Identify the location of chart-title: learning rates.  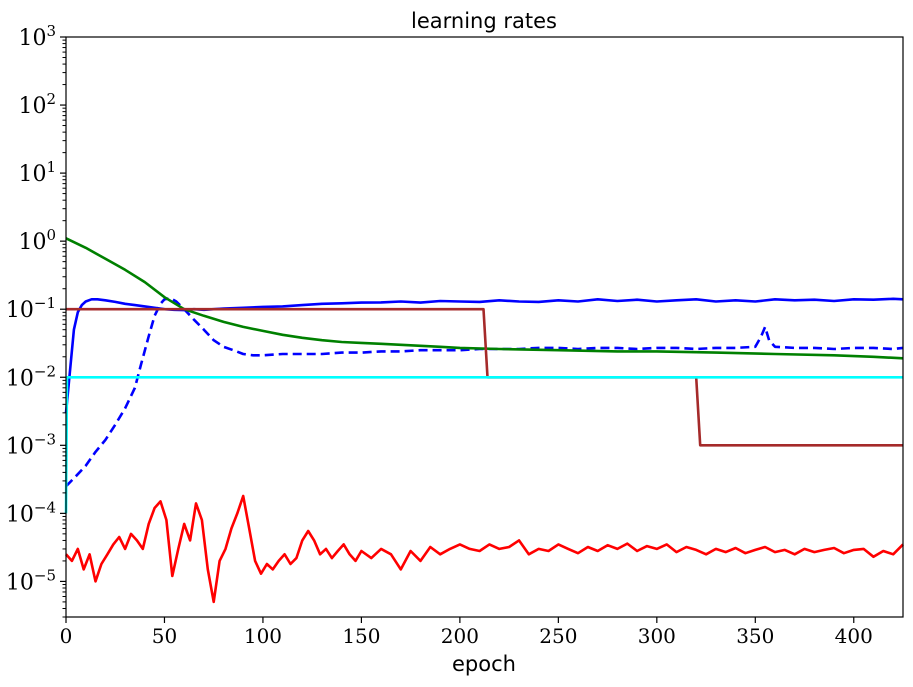
(484, 21).